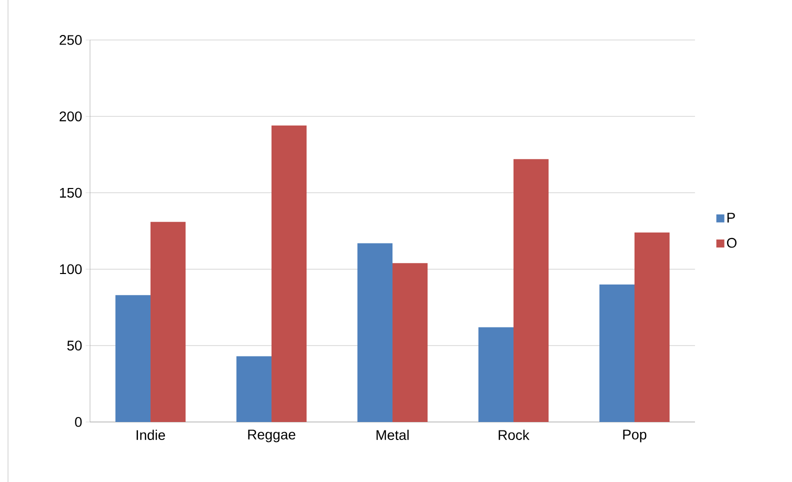  What do you see at coordinates (731, 243) in the screenshot?
I see `legend-label: O` at bounding box center [731, 243].